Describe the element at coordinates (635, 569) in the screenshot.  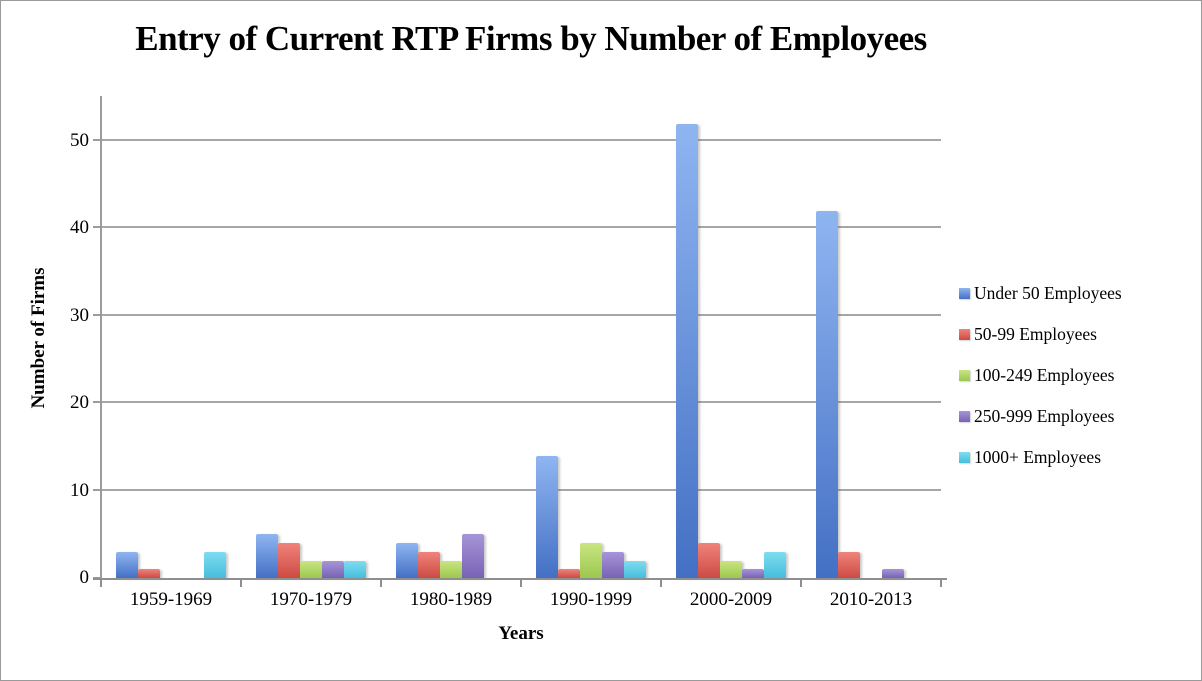
I see `bar-1000-employees-1990-1999` at that location.